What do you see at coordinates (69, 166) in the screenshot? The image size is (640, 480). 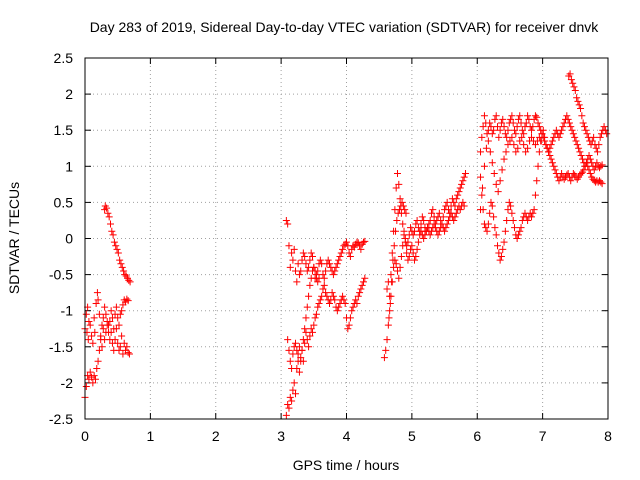 I see `y-tick-label: 1` at bounding box center [69, 166].